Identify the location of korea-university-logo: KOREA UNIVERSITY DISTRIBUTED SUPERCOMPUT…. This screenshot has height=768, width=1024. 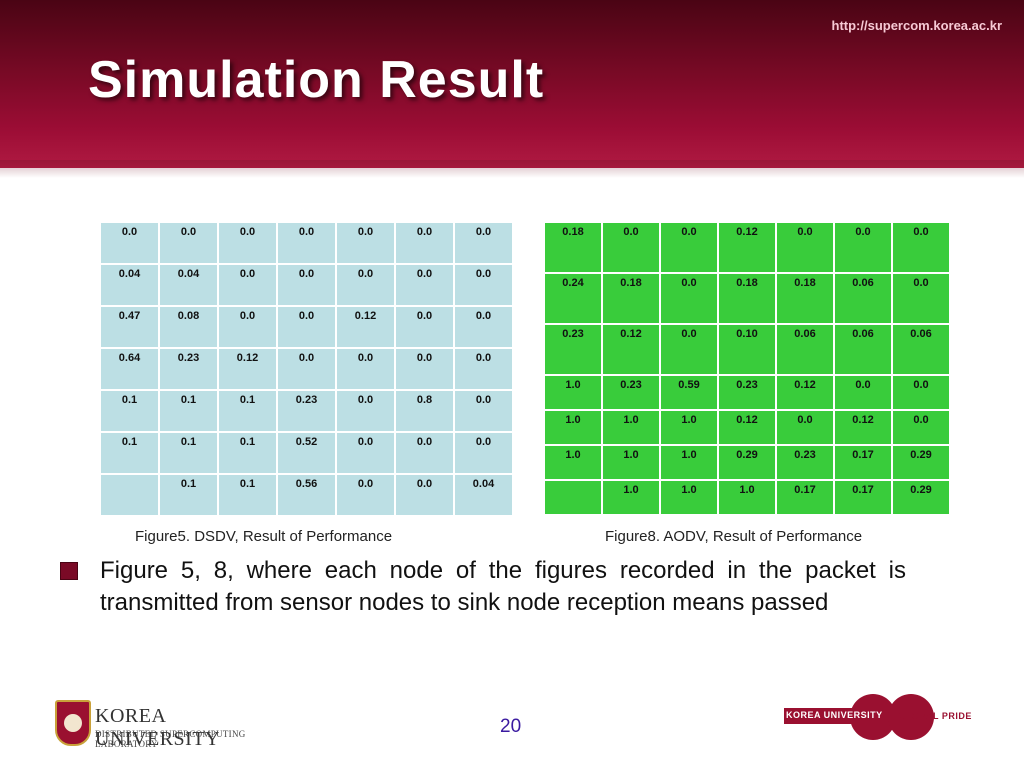
(172, 725).